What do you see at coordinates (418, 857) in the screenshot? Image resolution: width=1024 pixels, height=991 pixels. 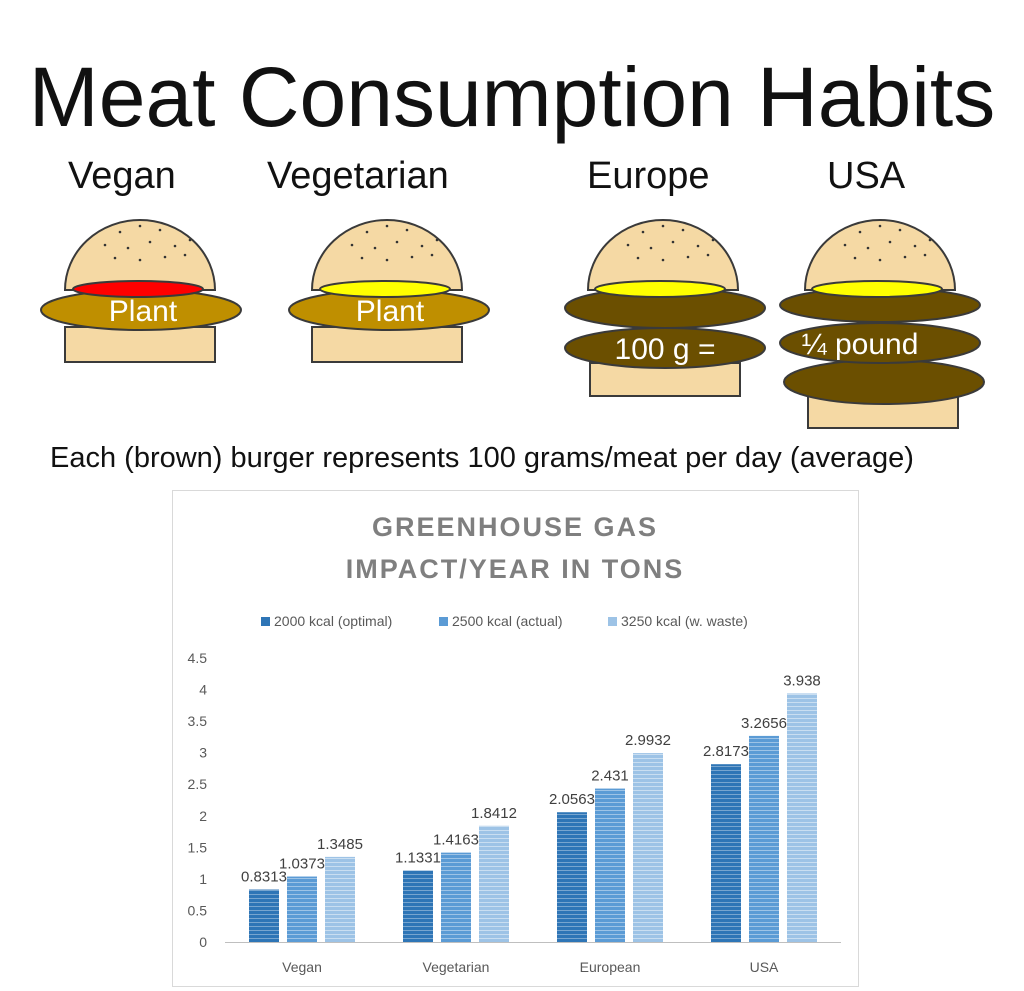 I see `data-label-1-0: 1.1331` at bounding box center [418, 857].